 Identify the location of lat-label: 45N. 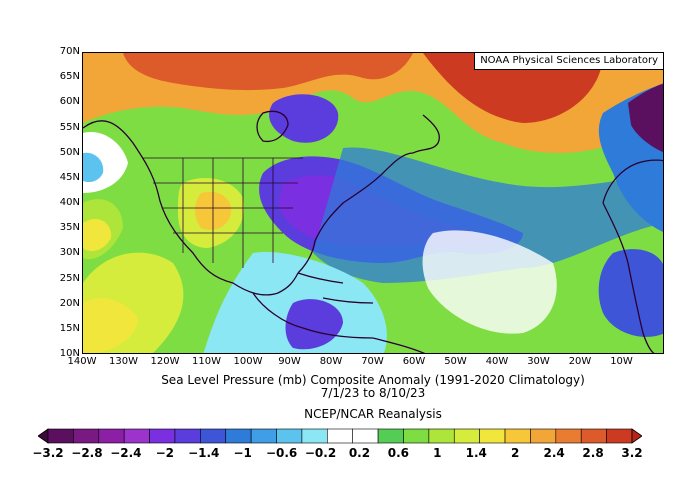
(69, 177).